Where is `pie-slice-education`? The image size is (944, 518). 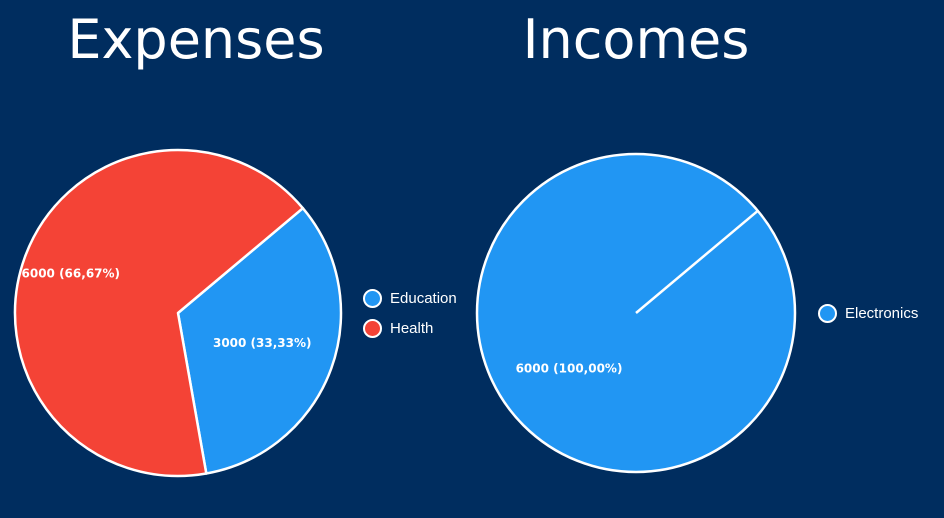
pie-slice-education is located at coordinates (259, 340).